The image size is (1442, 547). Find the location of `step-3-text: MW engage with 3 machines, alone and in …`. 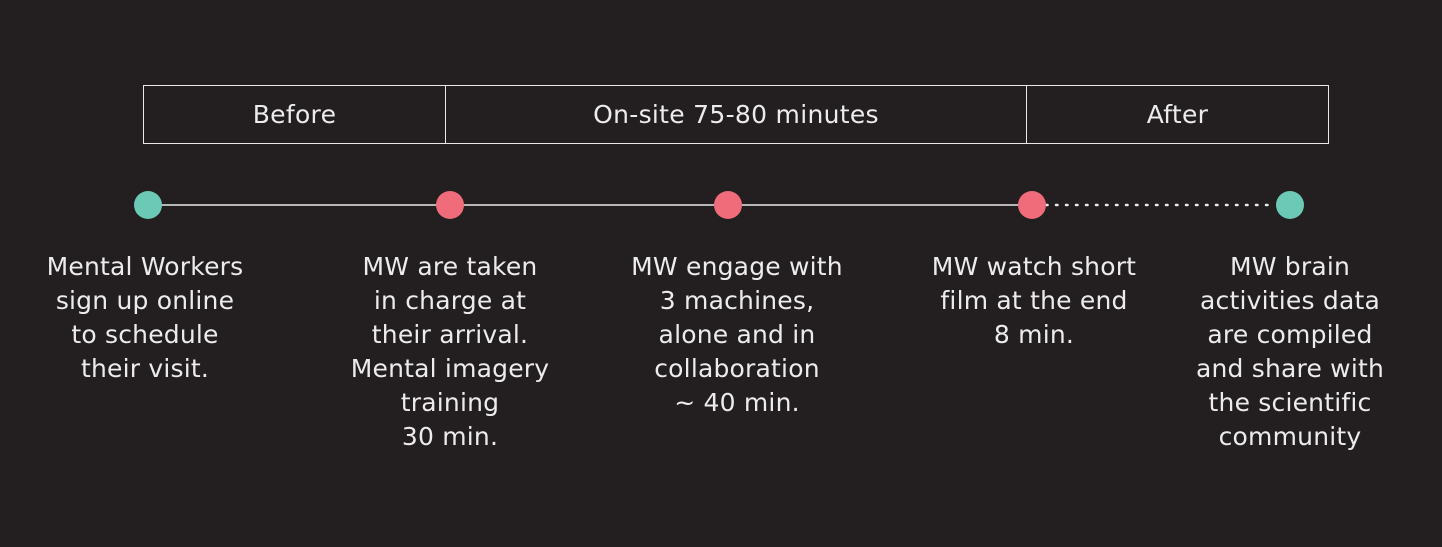

step-3-text: MW engage with 3 machines, alone and in … is located at coordinates (737, 334).